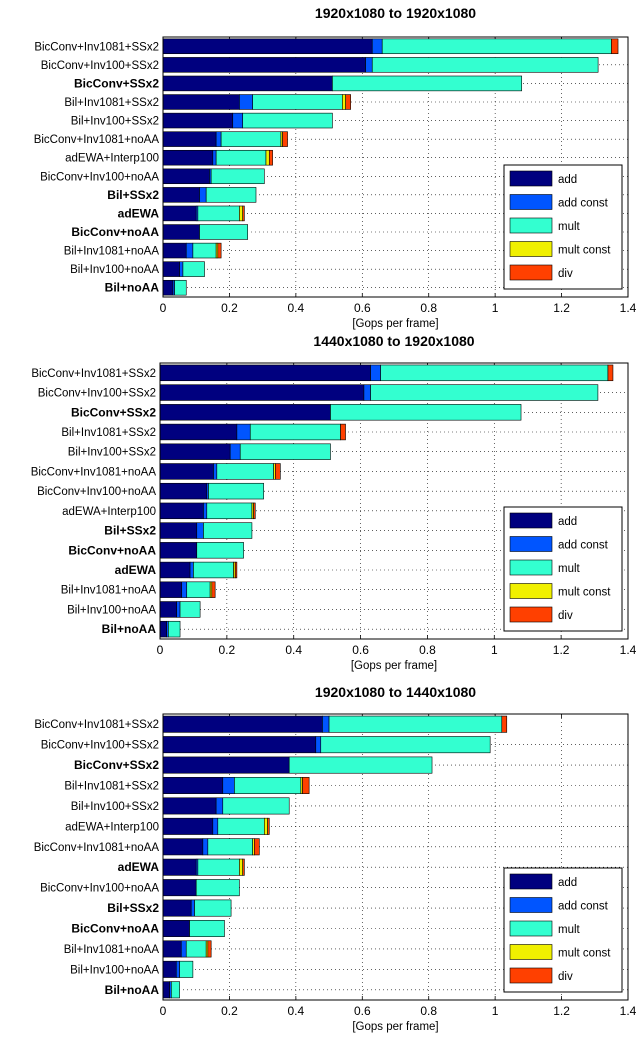 Image resolution: width=639 pixels, height=1054 pixels. Describe the element at coordinates (112, 252) in the screenshot. I see `y-tick-label-bil-inv1081-noaa: Bil+Inv1081+noAA` at that location.